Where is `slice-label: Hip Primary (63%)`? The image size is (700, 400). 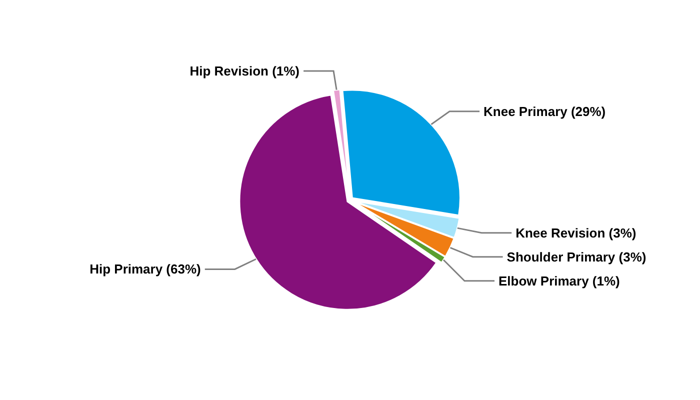
slice-label: Hip Primary (63%) is located at coordinates (145, 269).